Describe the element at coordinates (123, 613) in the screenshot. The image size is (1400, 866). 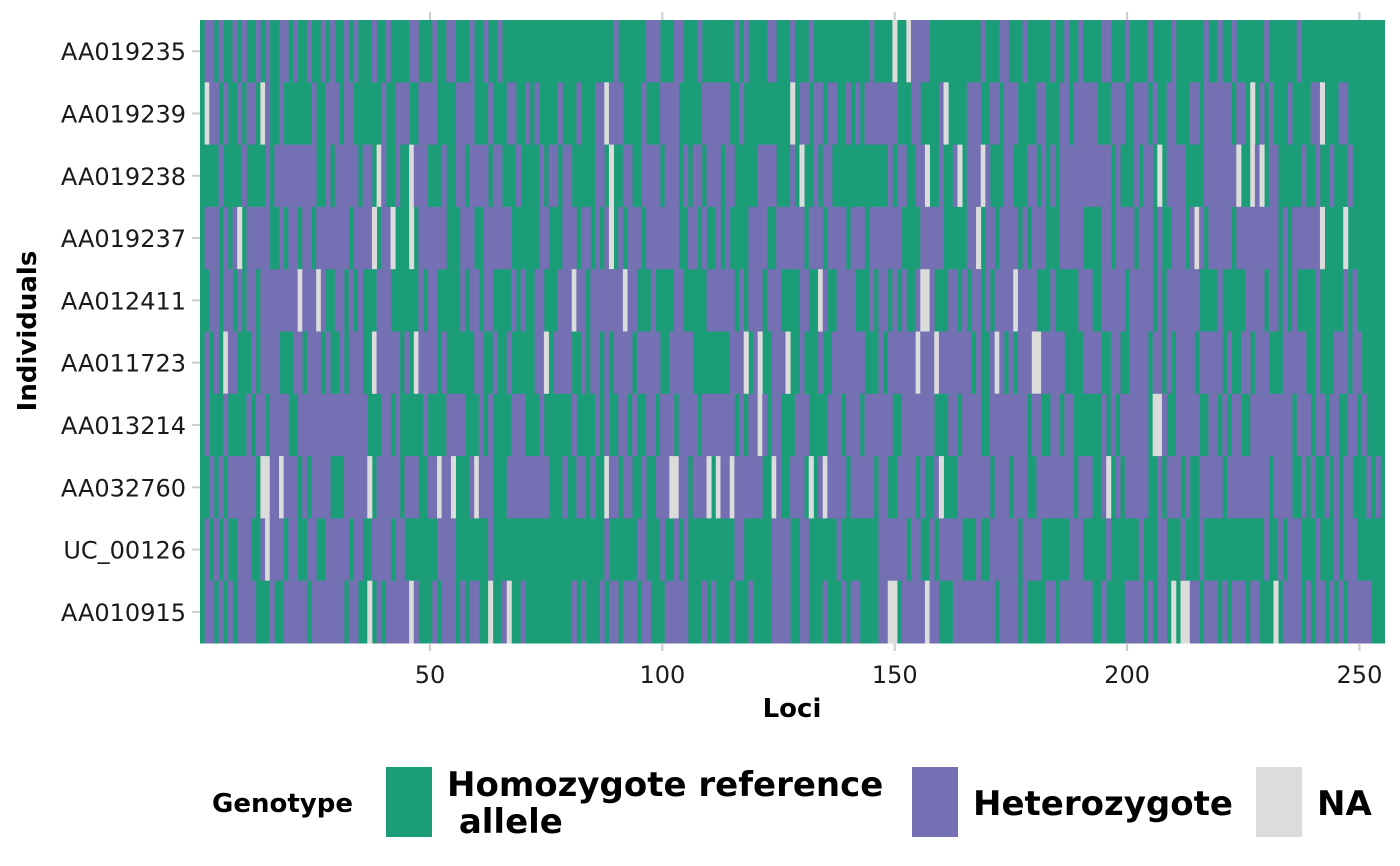
I see `y-tick-label: AA010915` at that location.